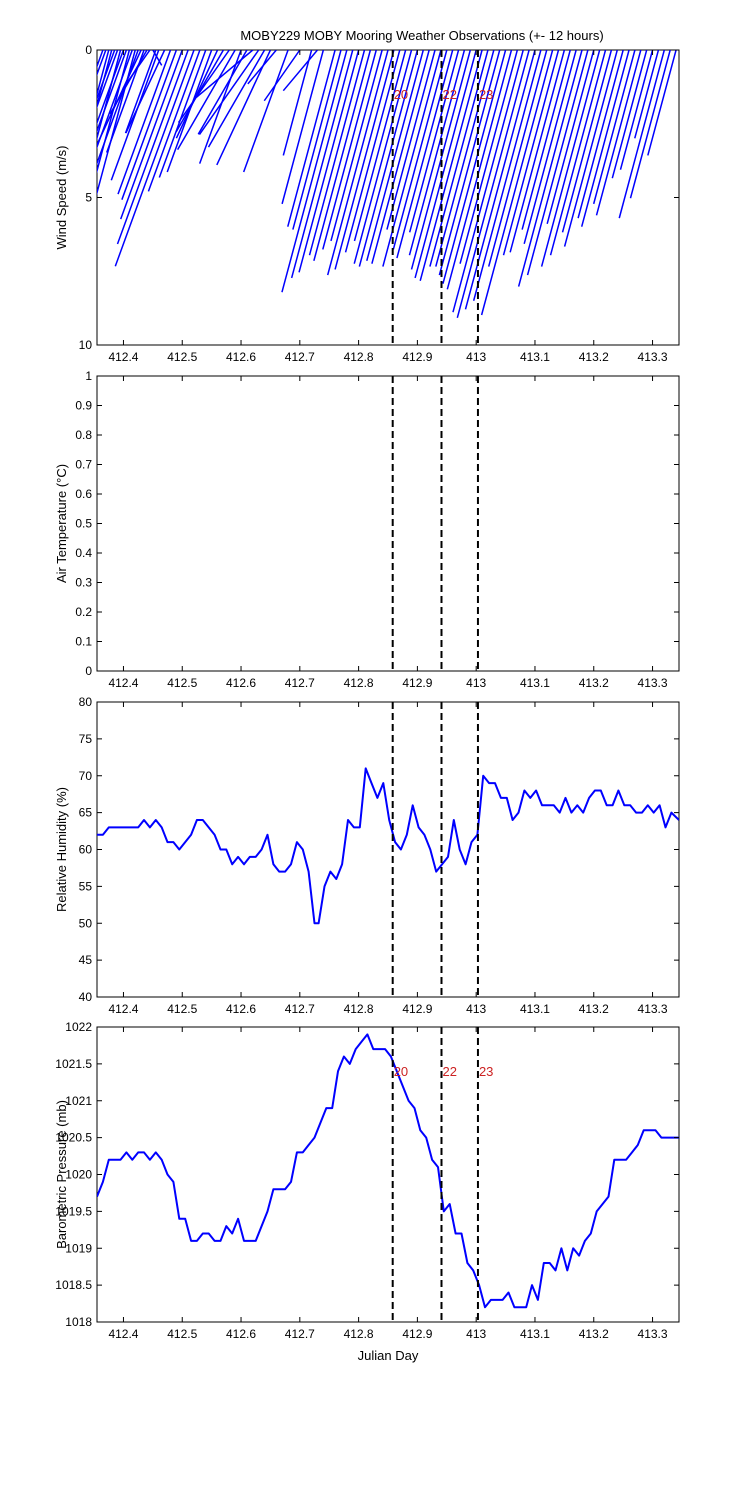 The height and width of the screenshot is (1500, 750). I want to click on y-tick-label: 75, so click(86, 739).